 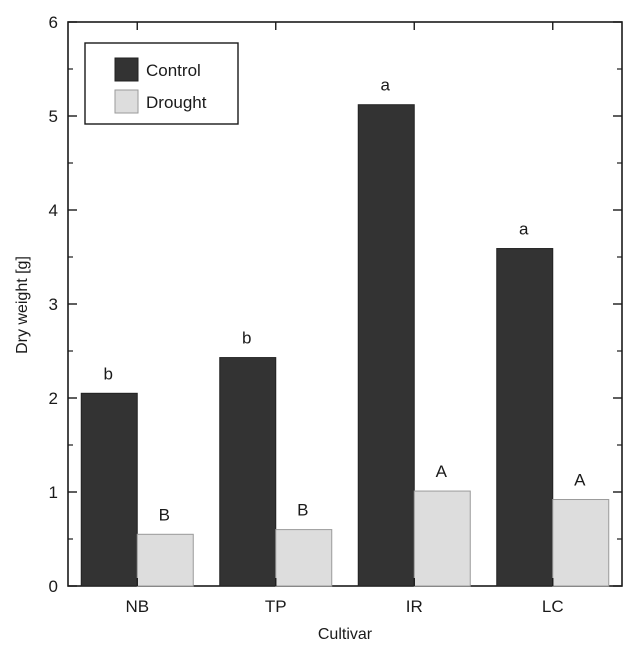 What do you see at coordinates (53, 210) in the screenshot?
I see `y-tick-label: 4` at bounding box center [53, 210].